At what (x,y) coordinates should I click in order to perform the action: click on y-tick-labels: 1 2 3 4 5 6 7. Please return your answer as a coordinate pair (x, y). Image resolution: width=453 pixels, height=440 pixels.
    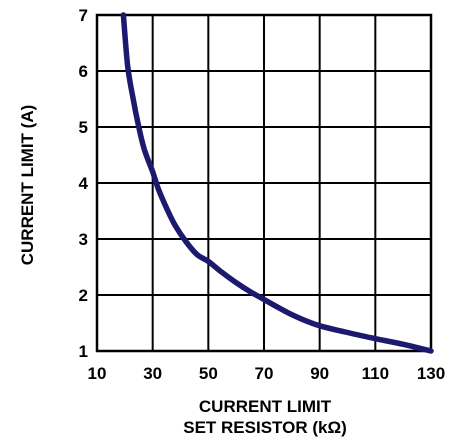
    Looking at the image, I should click on (84, 183).